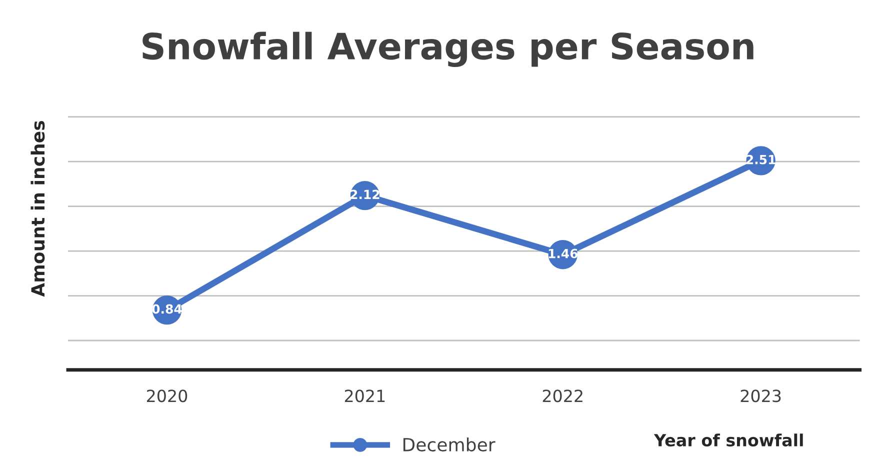 The width and height of the screenshot is (872, 476). What do you see at coordinates (448, 50) in the screenshot?
I see `chart-title: Snowfall Averages per Season` at bounding box center [448, 50].